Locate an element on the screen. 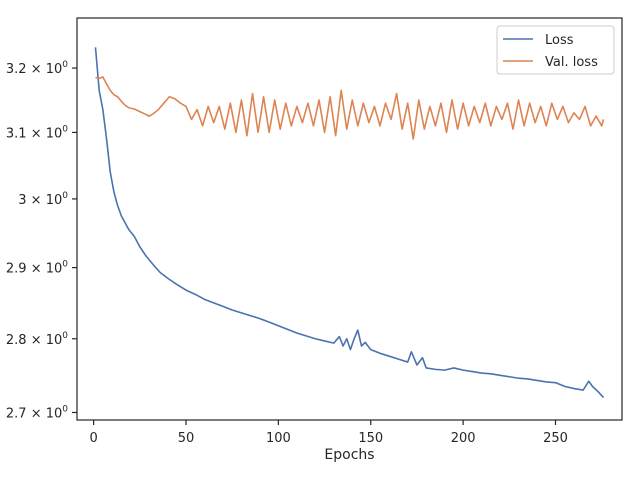 The width and height of the screenshot is (640, 480). legend-box is located at coordinates (555, 50).